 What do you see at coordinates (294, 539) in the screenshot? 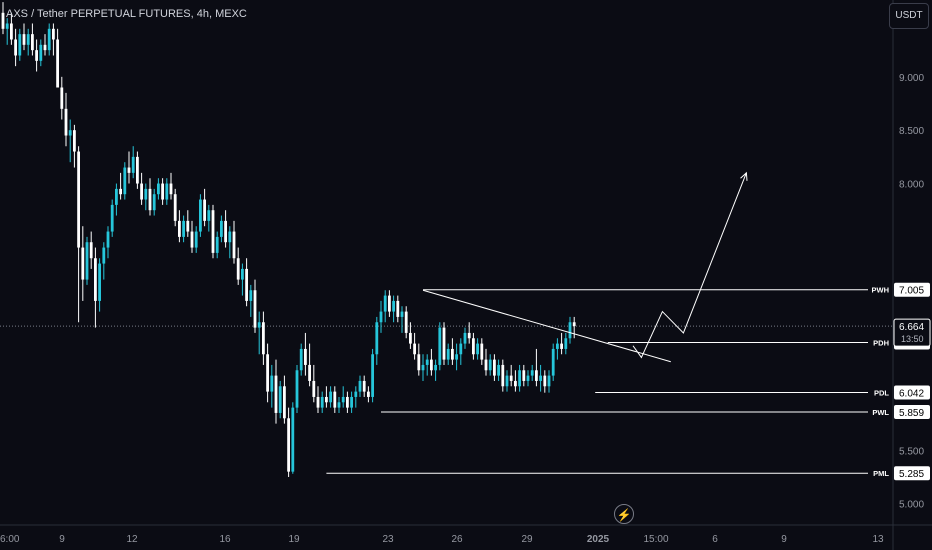
I see `time-tick-label: 19` at bounding box center [294, 539].